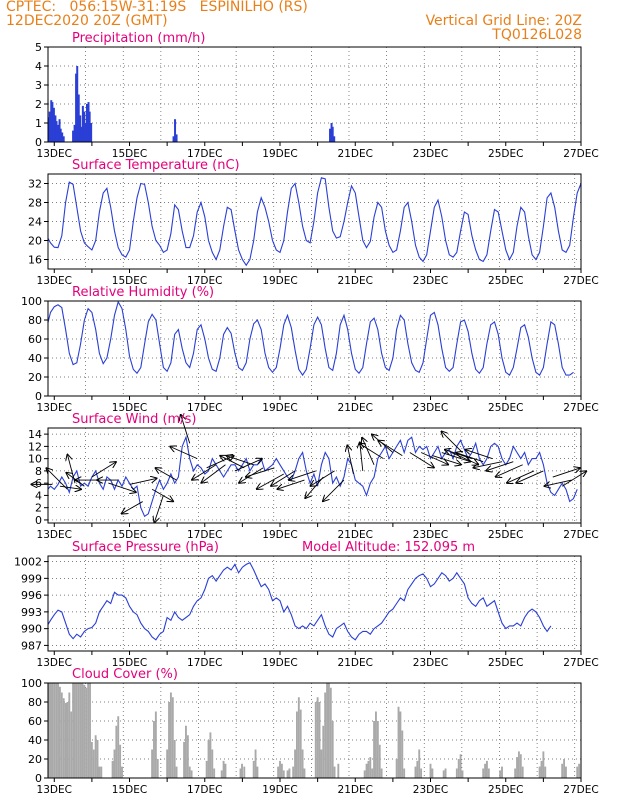 The width and height of the screenshot is (618, 800). Describe the element at coordinates (38, 47) in the screenshot. I see `y-tick-label: 5` at that location.